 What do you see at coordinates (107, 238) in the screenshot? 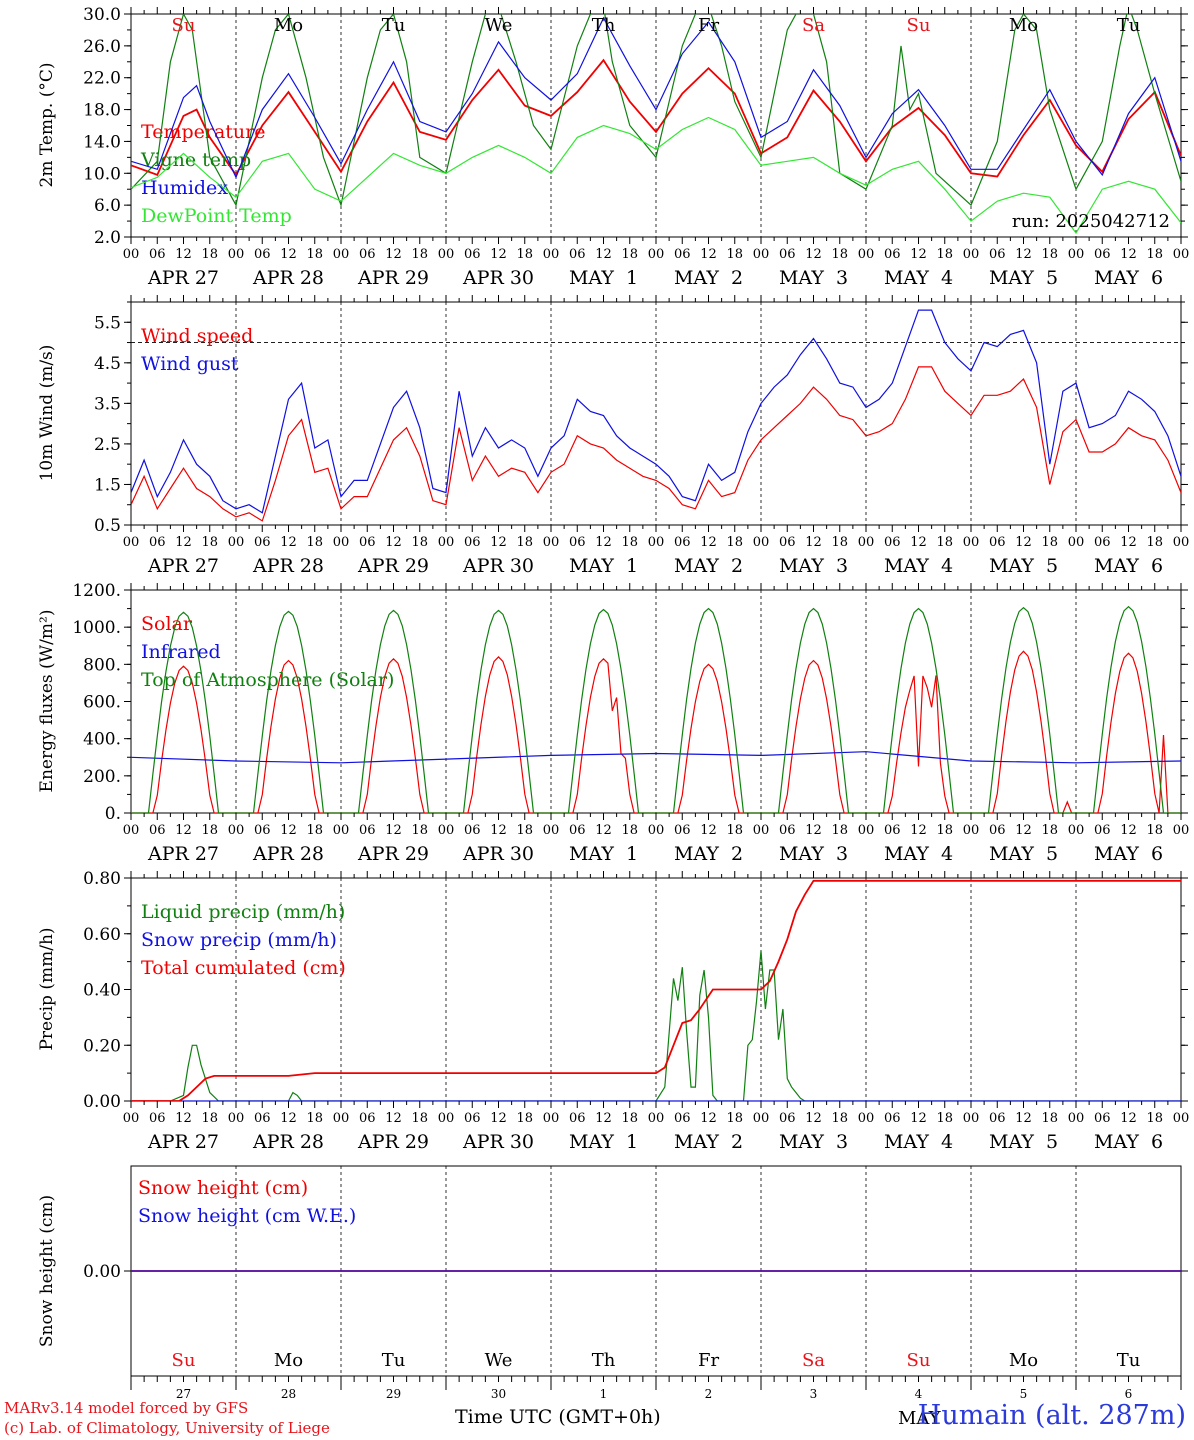
I see `y-tick-label: 2.0` at bounding box center [107, 238].